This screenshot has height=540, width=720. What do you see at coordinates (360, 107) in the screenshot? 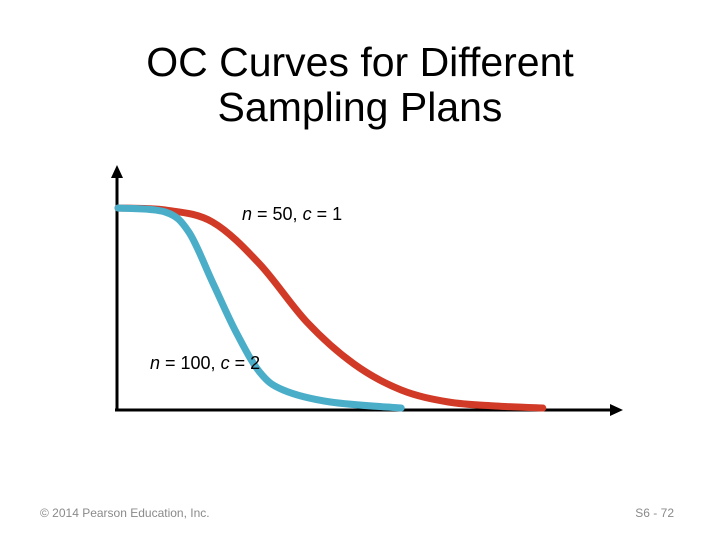
I see `slide-title-line-2: Sampling Plans` at bounding box center [360, 107].